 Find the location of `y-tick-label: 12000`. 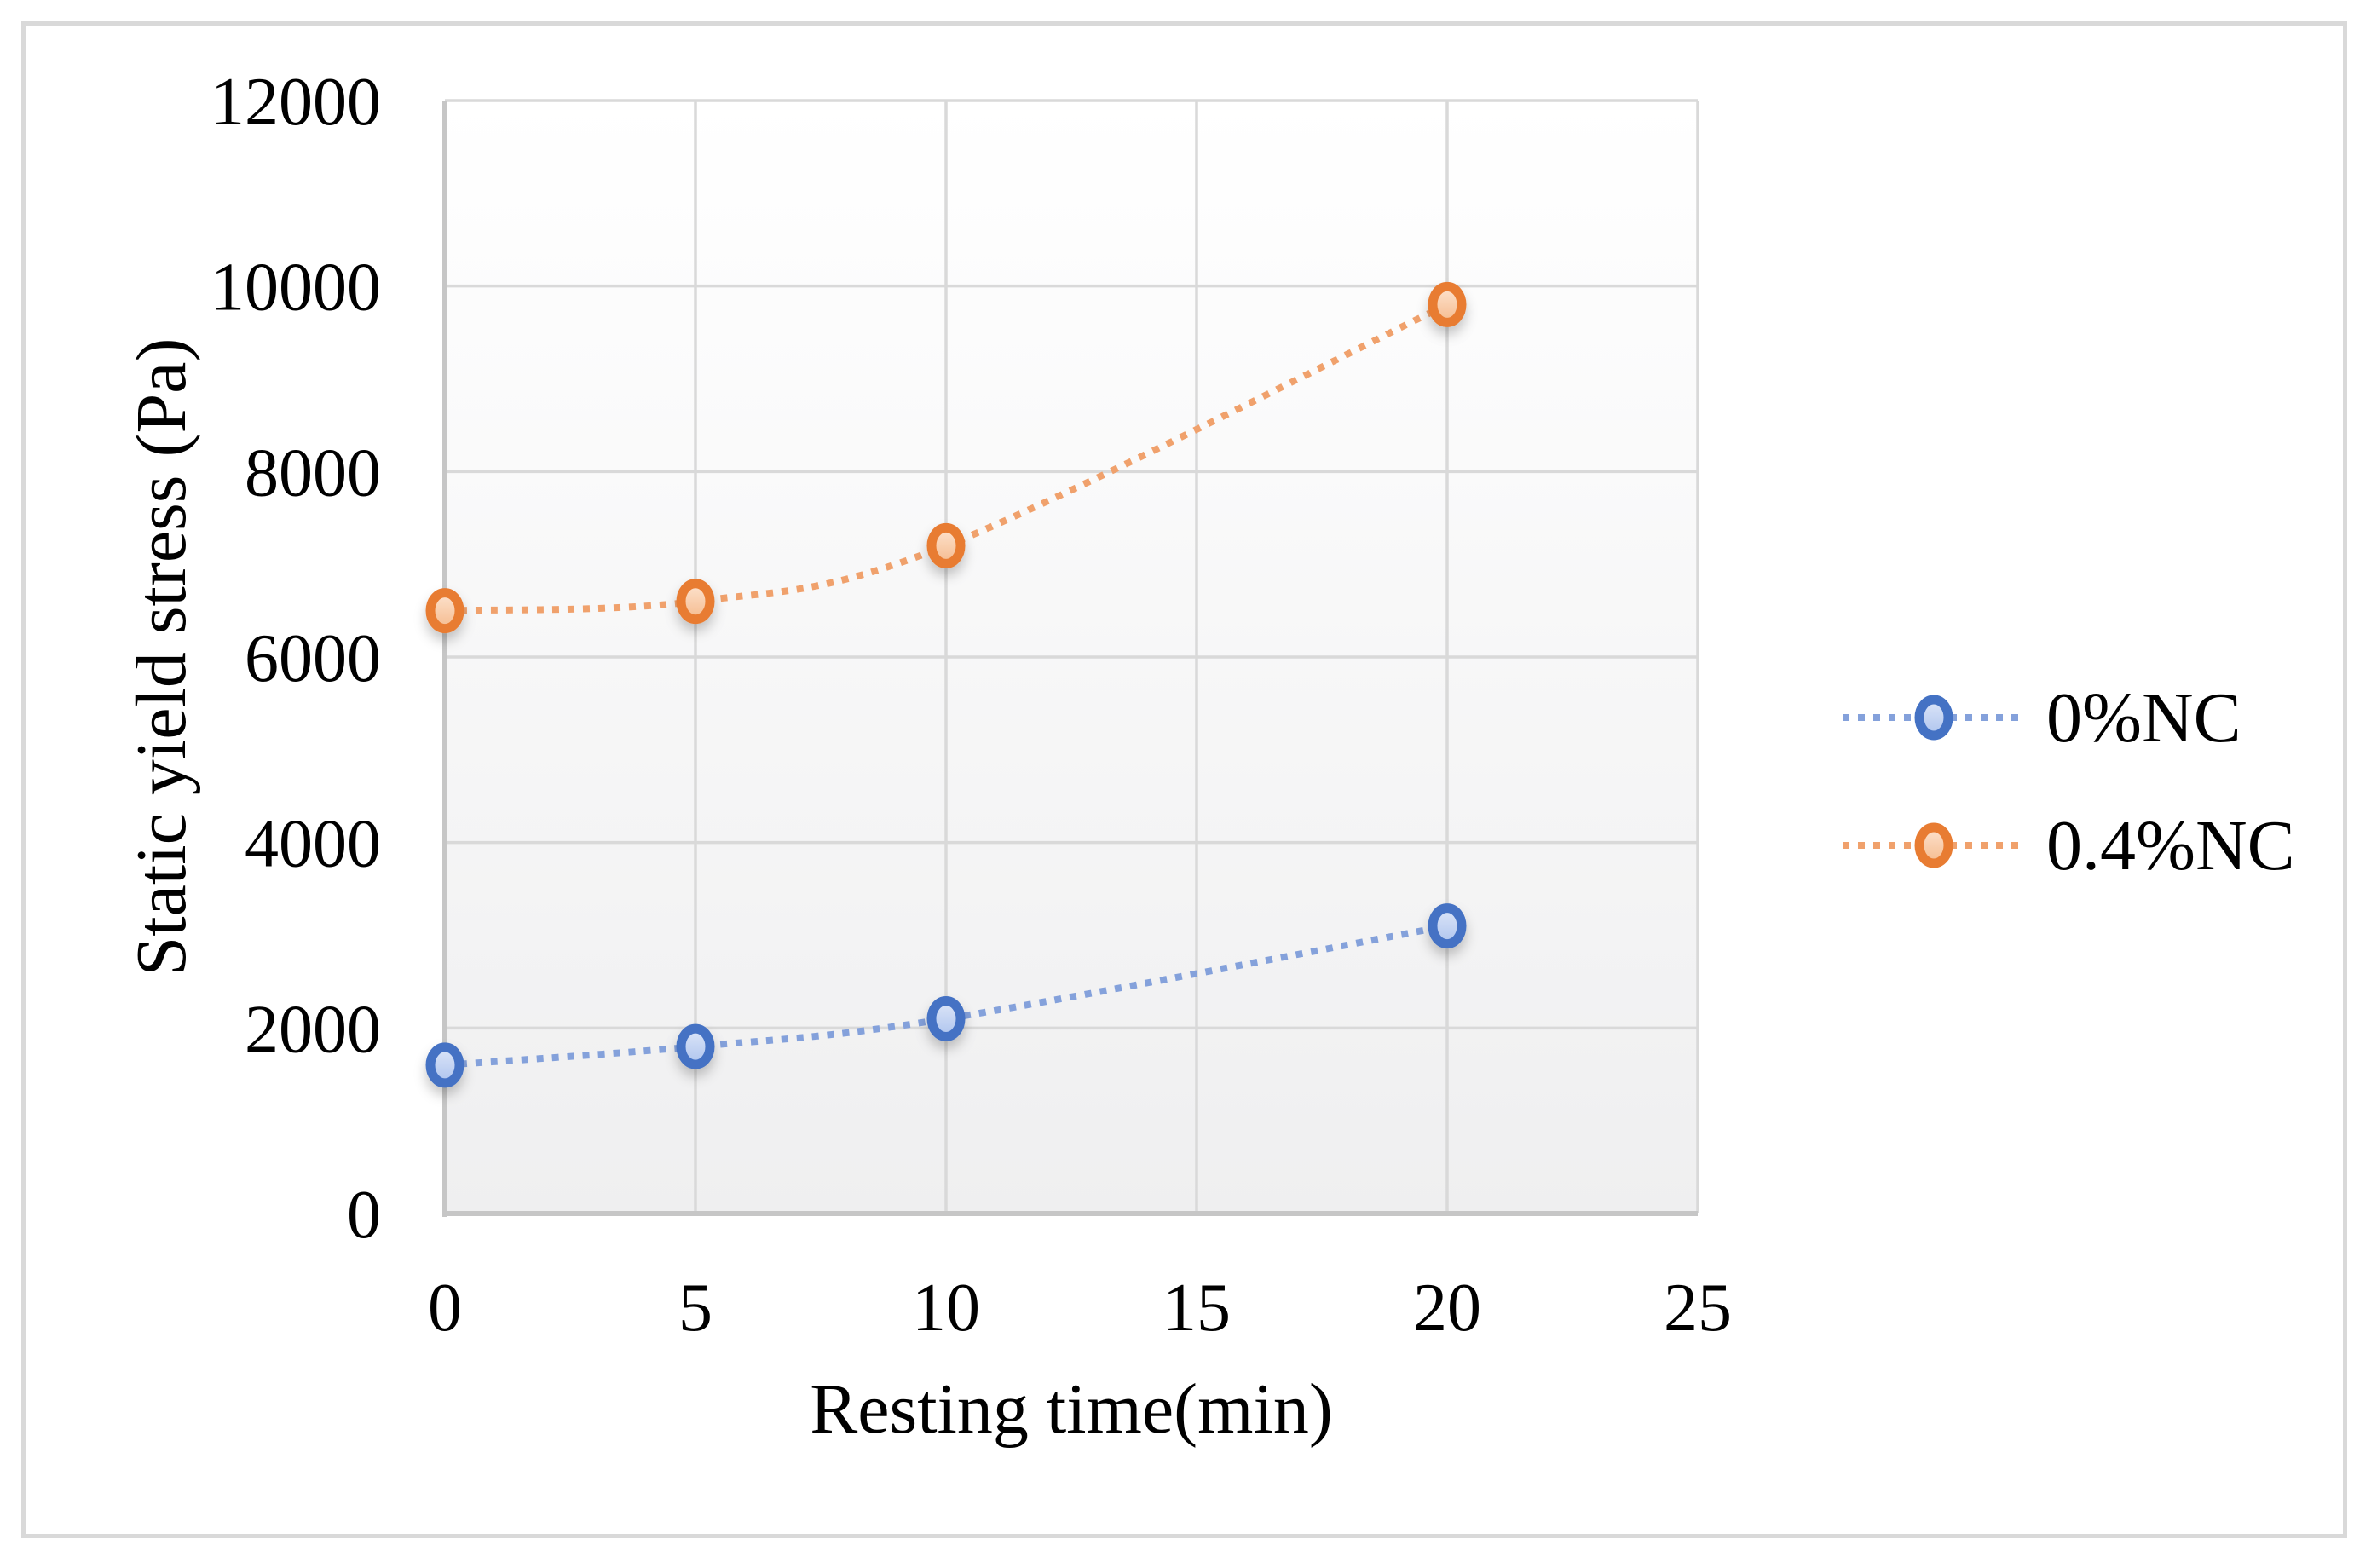

y-tick-label: 12000 is located at coordinates (296, 102).